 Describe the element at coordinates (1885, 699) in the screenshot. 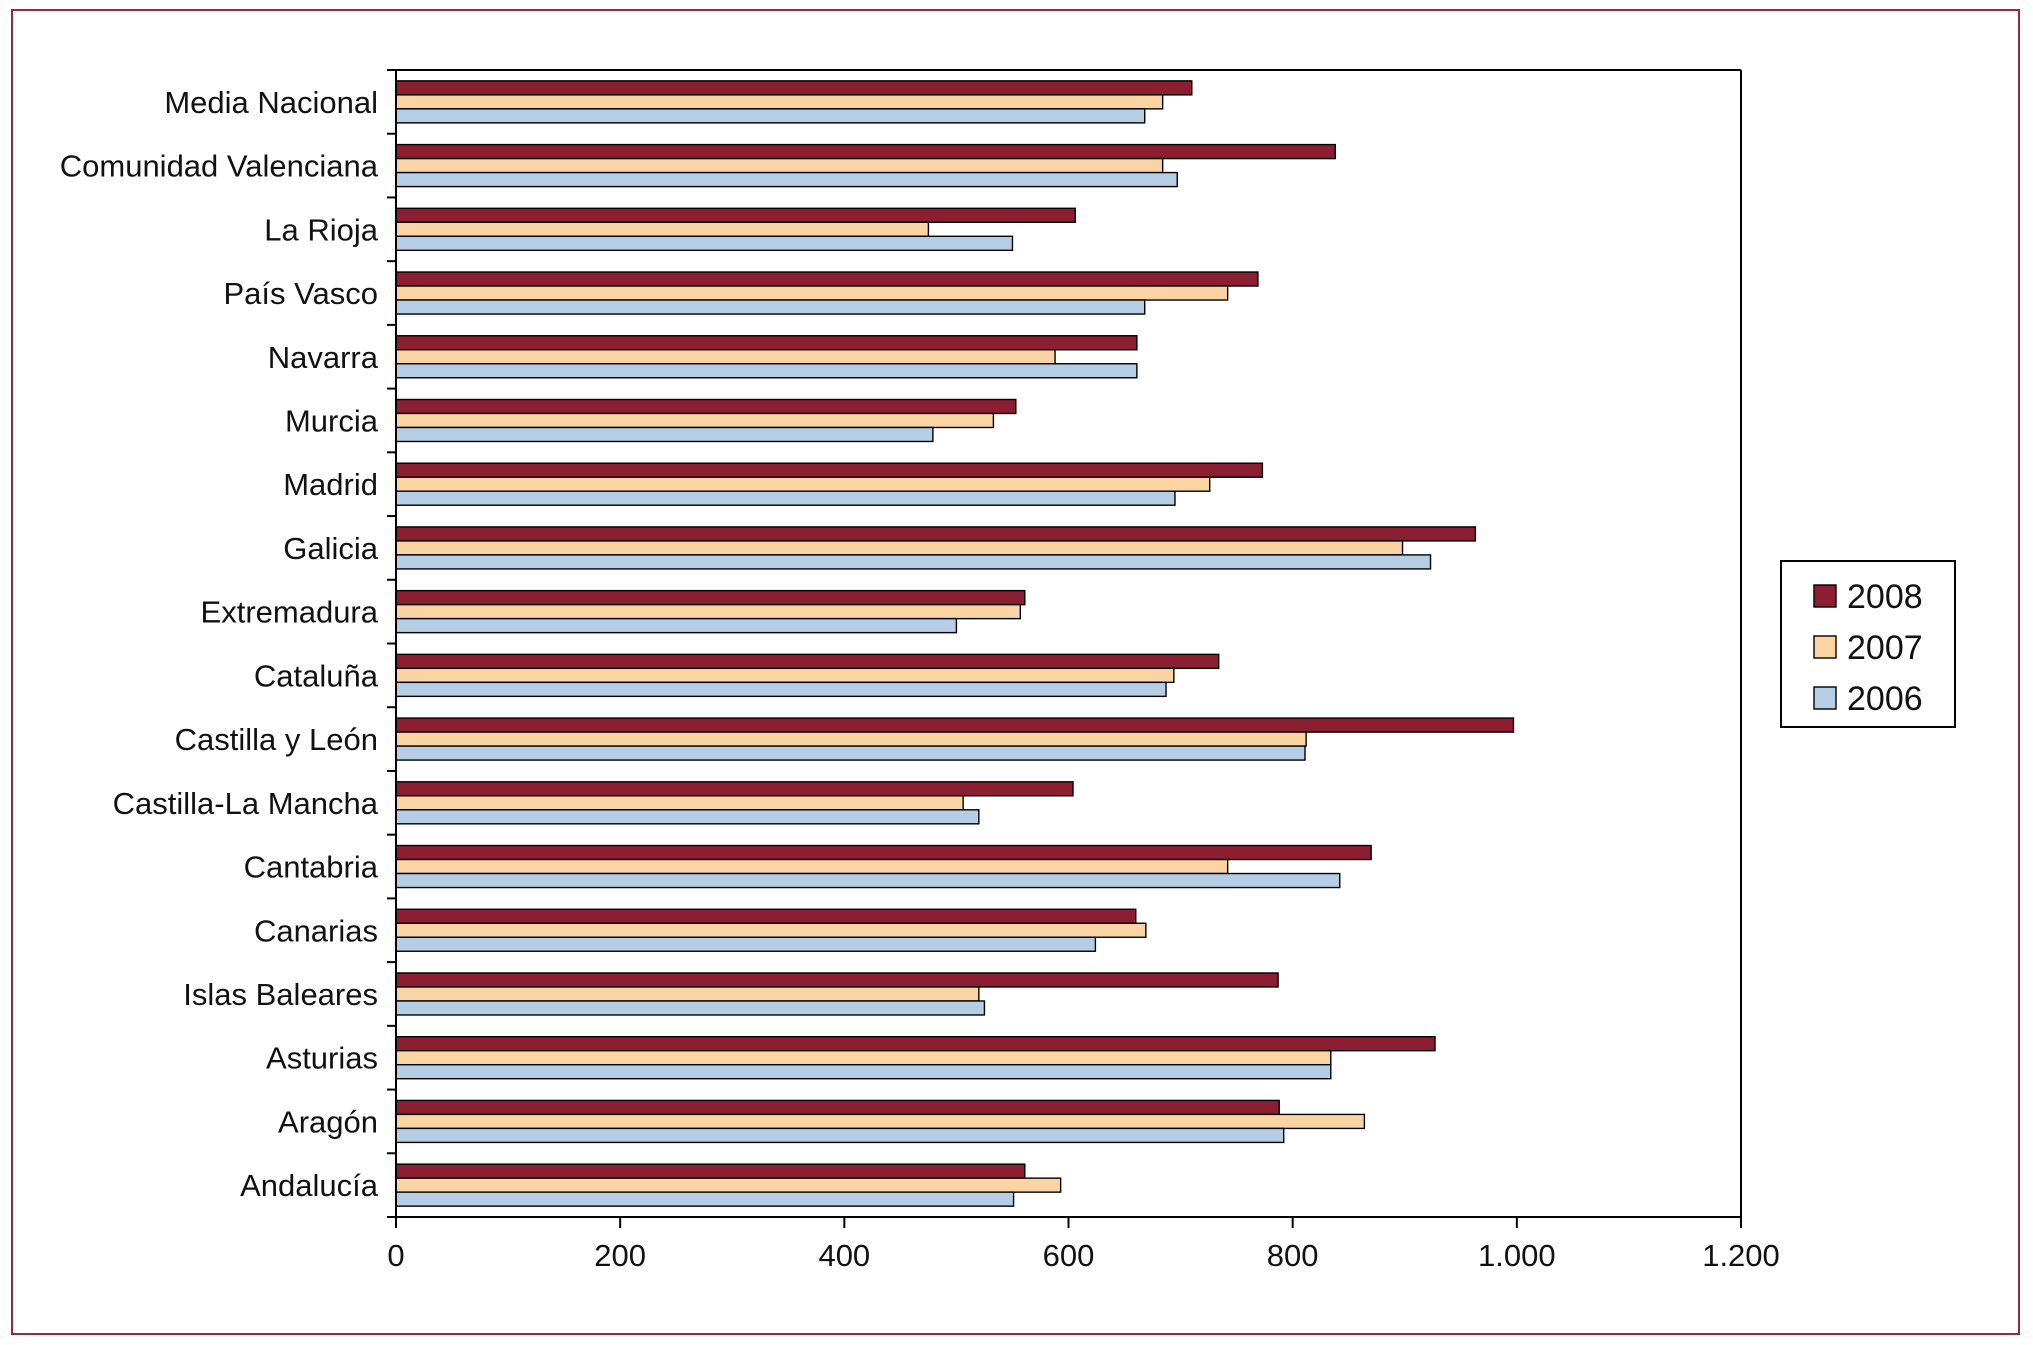

I see `legend-label-2006: 2006` at that location.